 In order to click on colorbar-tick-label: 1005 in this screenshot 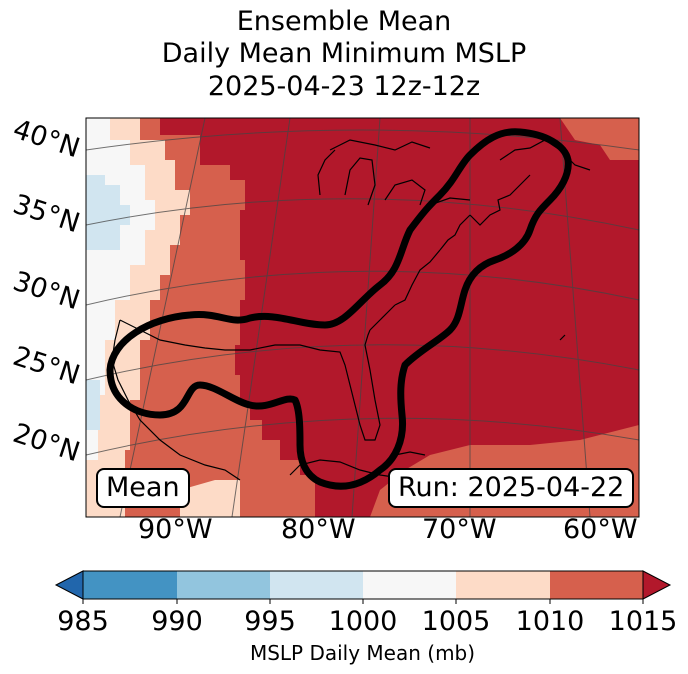, I will do `click(456, 621)`.